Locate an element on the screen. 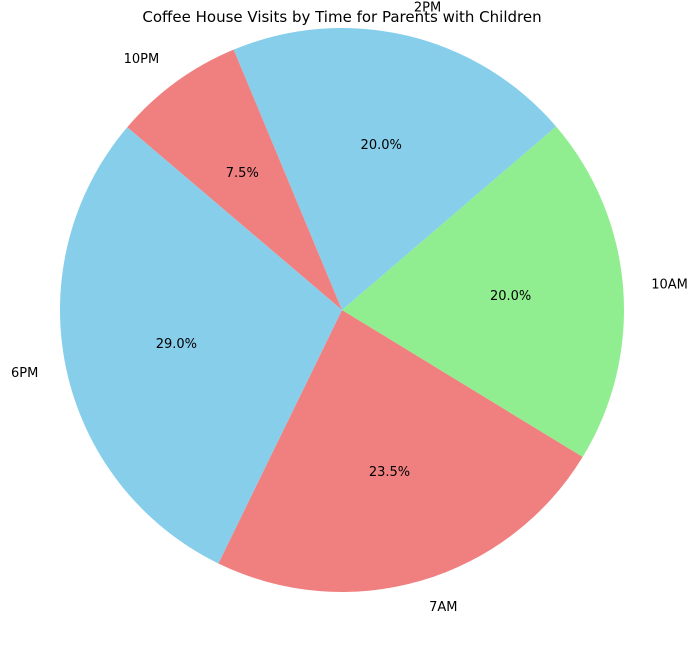 The height and width of the screenshot is (656, 700). pie-slice-10pm is located at coordinates (234, 179).